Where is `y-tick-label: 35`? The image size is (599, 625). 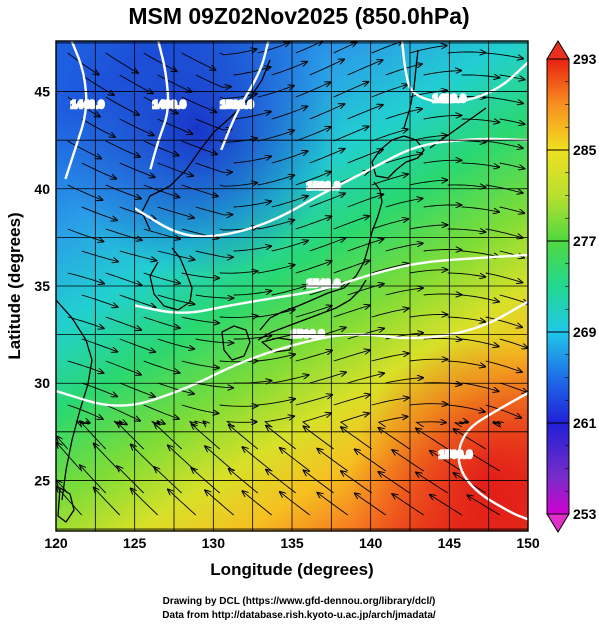
y-tick-label: 35 is located at coordinates (42, 286).